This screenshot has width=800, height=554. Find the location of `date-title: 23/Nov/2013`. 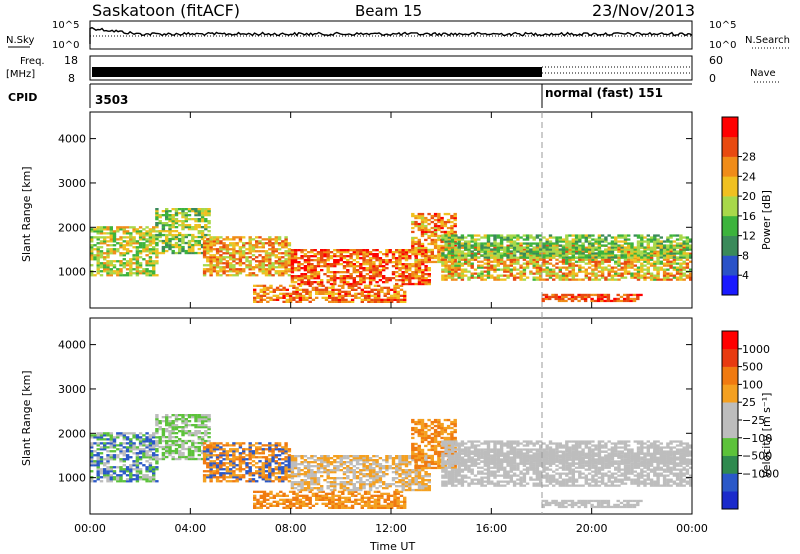

date-title: 23/Nov/2013 is located at coordinates (643, 10).